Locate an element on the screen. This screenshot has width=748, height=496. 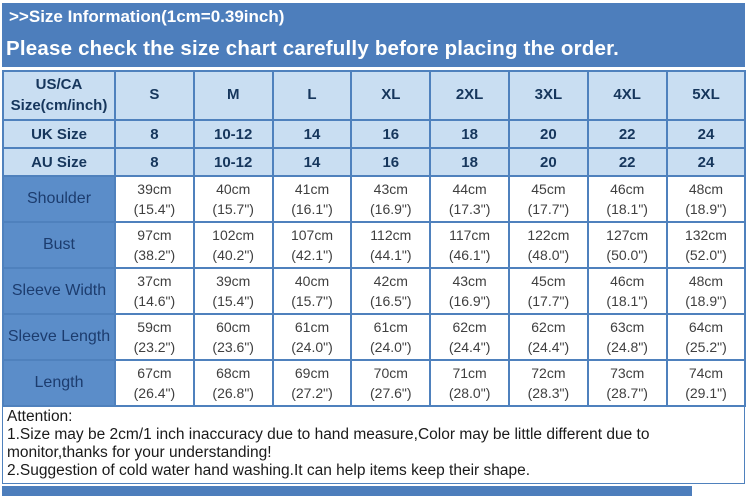
cm-value: 70cm is located at coordinates (390, 373).